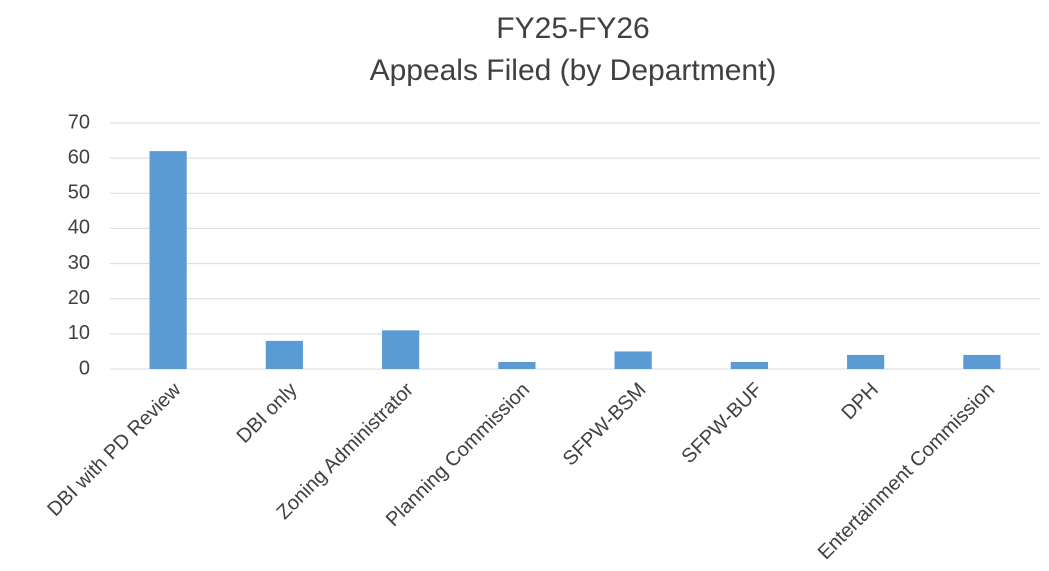  Describe the element at coordinates (79, 122) in the screenshot. I see `y-tick-label: 70` at that location.